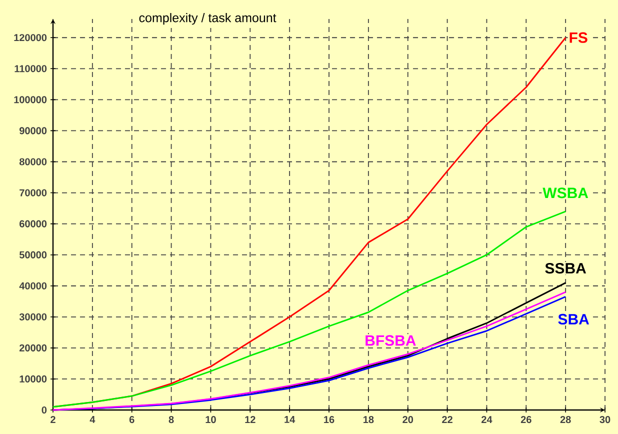  Describe the element at coordinates (30, 38) in the screenshot. I see `y-tick-label: 120000` at that location.